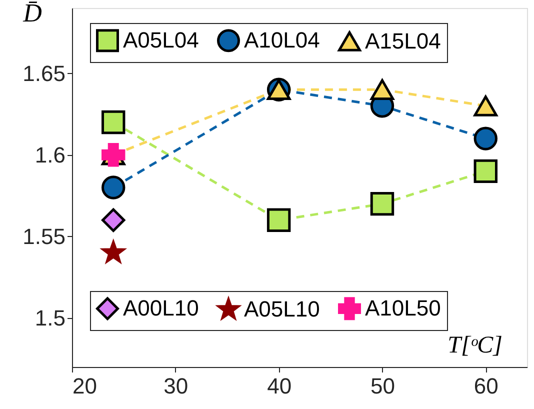  Describe the element at coordinates (161, 40) in the screenshot. I see `legend-label: A05L04` at that location.